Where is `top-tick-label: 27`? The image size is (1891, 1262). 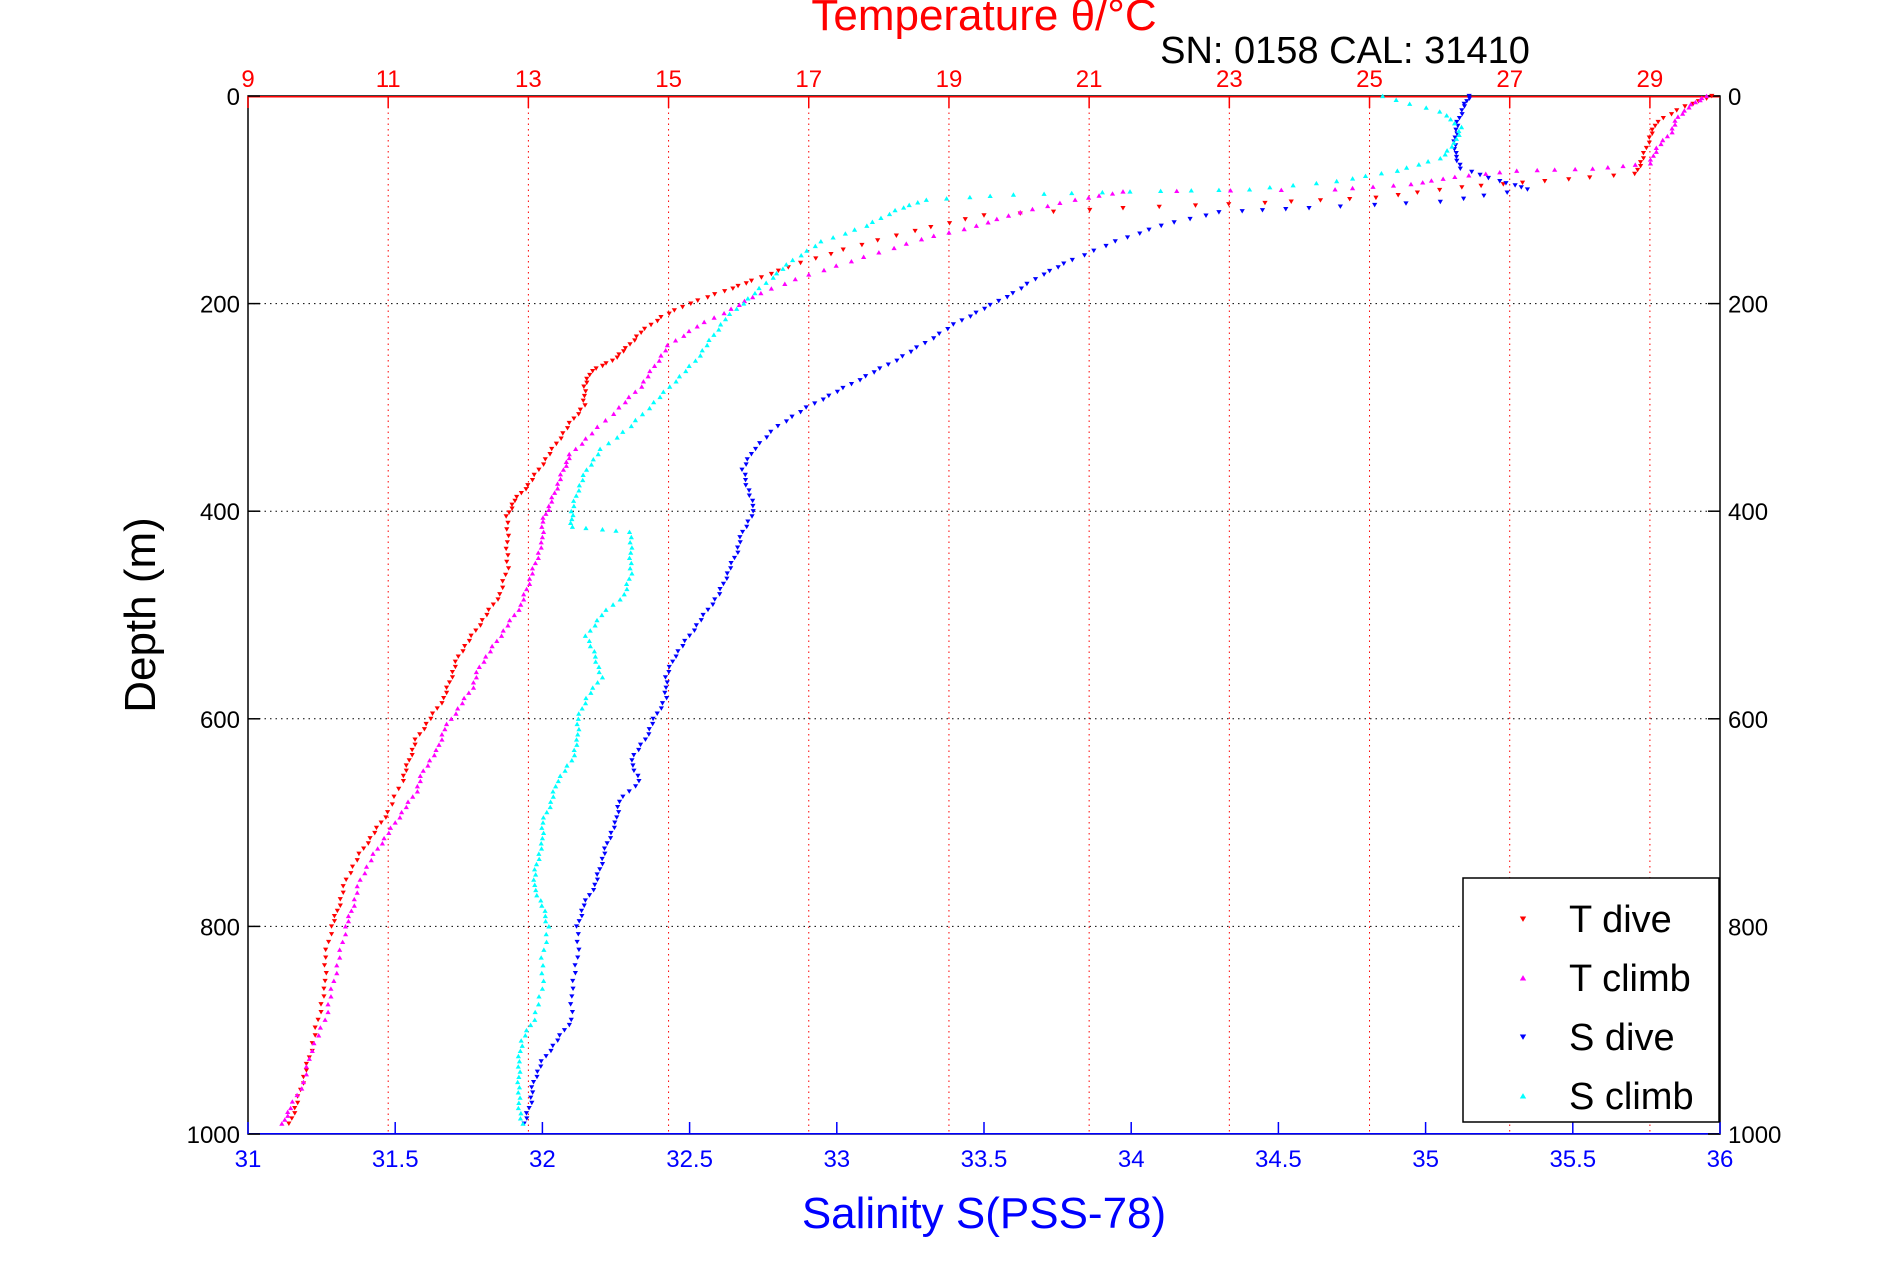 top-tick-label: 27 is located at coordinates (1509, 79).